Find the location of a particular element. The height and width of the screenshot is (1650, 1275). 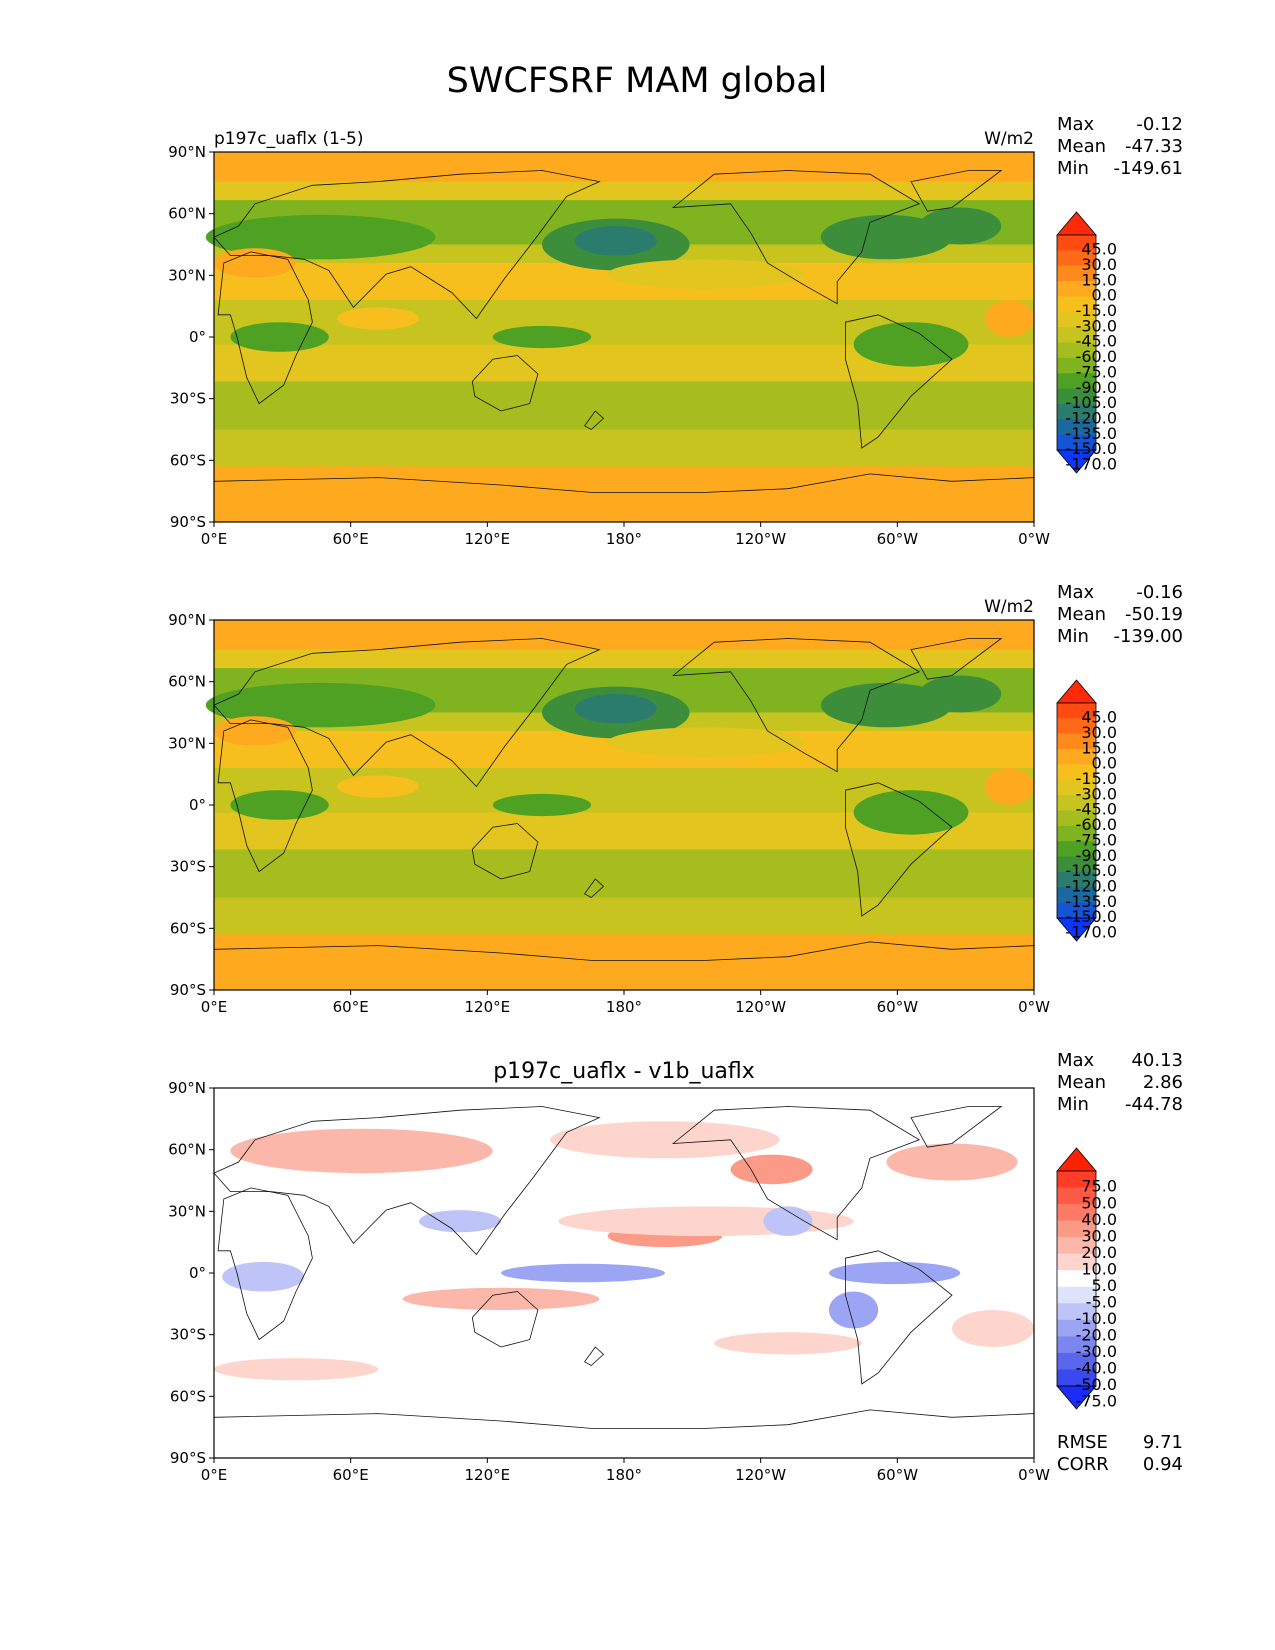

stat-value: 2.86 is located at coordinates (1163, 1082).